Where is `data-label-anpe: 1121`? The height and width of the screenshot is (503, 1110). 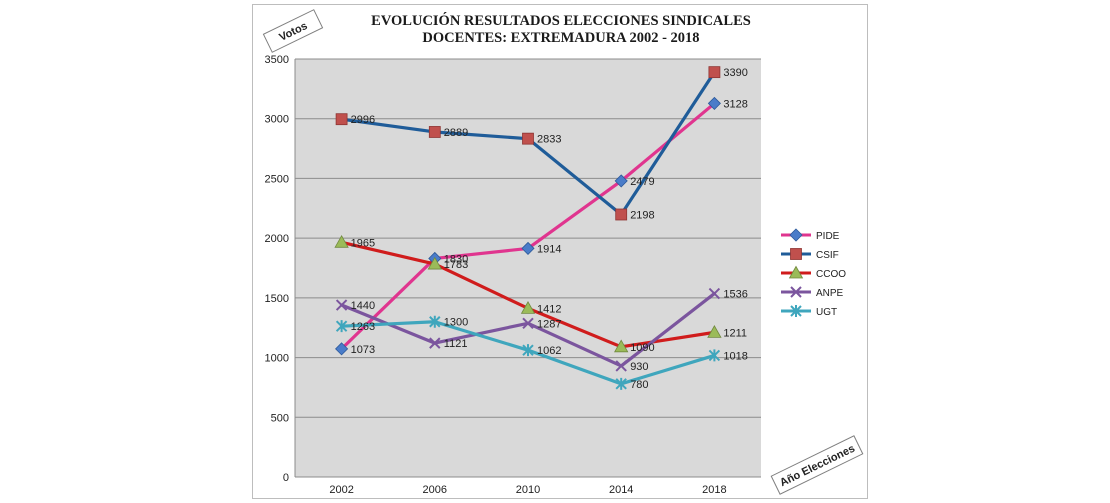
data-label-anpe: 1121 is located at coordinates (456, 344).